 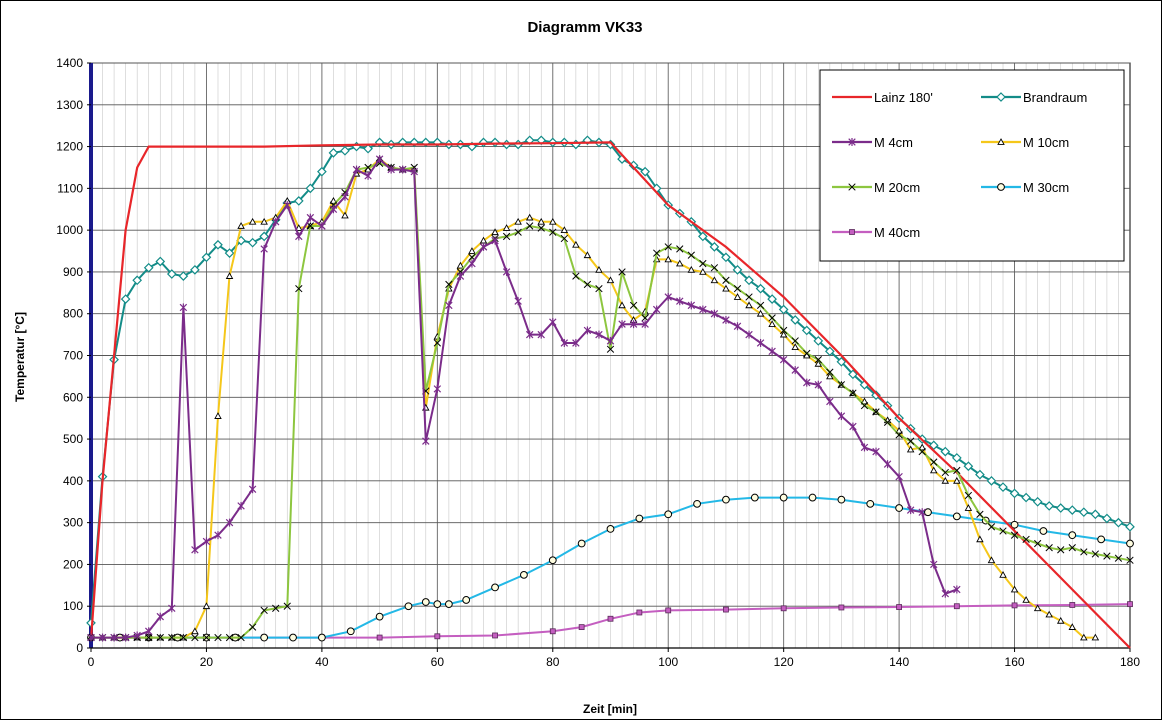 I want to click on y-tick-label: 100, so click(x=73, y=606).